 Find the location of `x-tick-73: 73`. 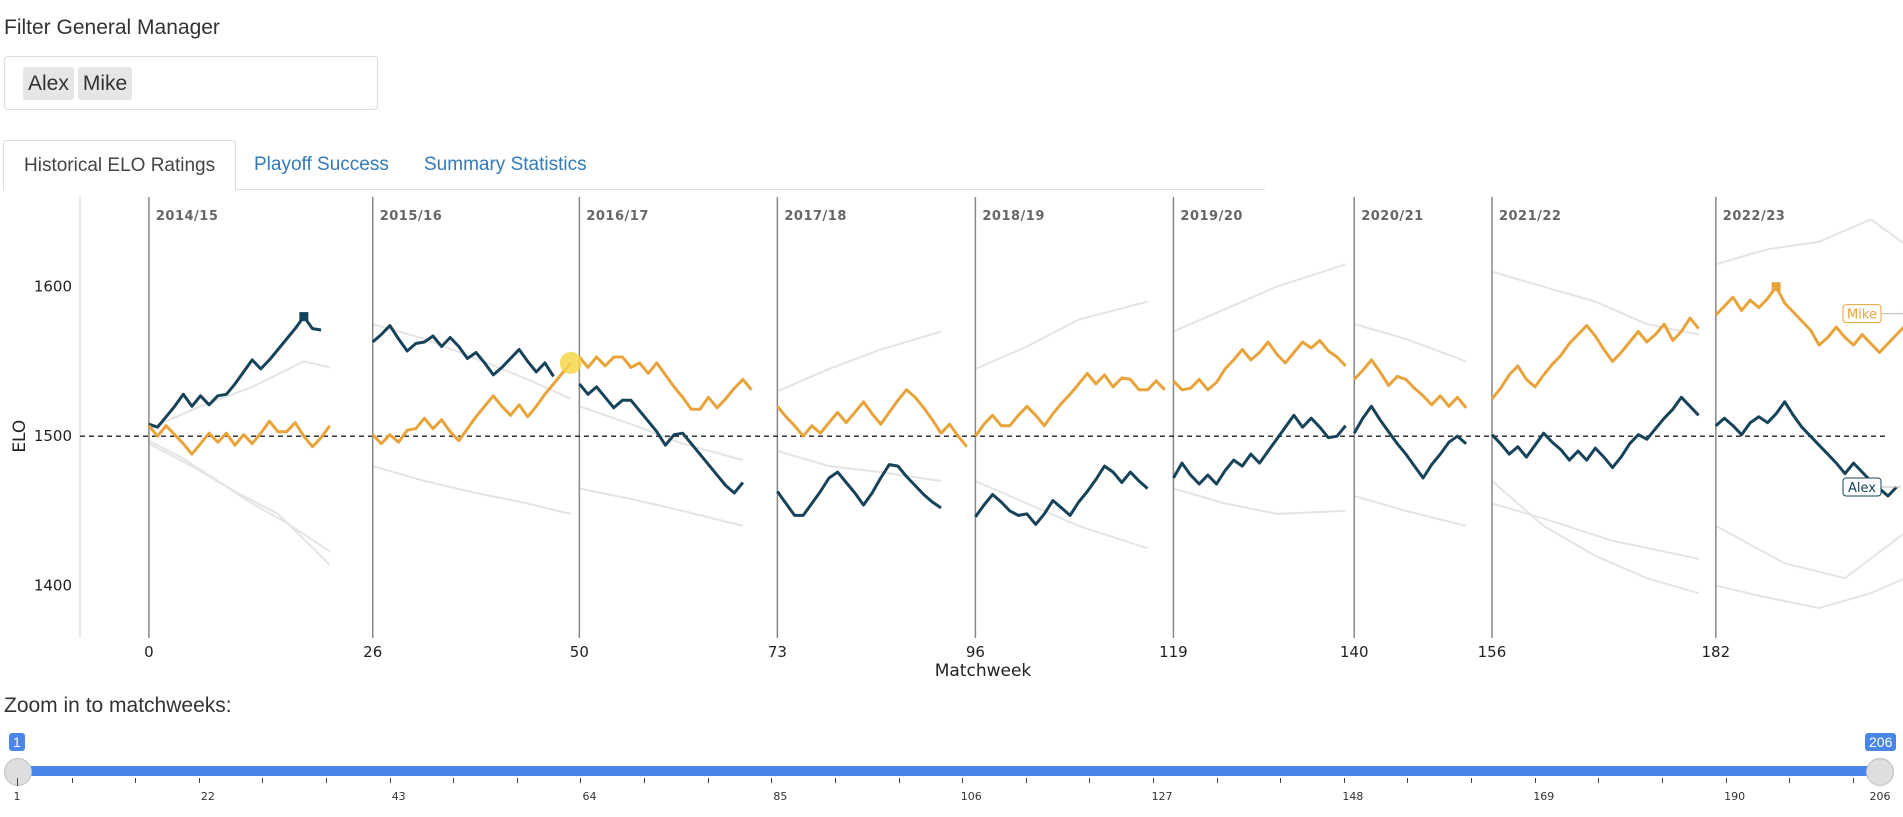

x-tick-73: 73 is located at coordinates (777, 652).